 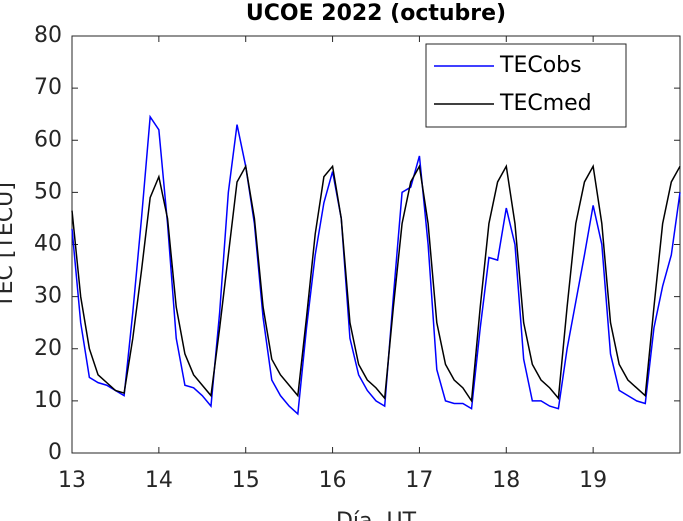 What do you see at coordinates (246, 480) in the screenshot?
I see `x-tick-label: 15` at bounding box center [246, 480].